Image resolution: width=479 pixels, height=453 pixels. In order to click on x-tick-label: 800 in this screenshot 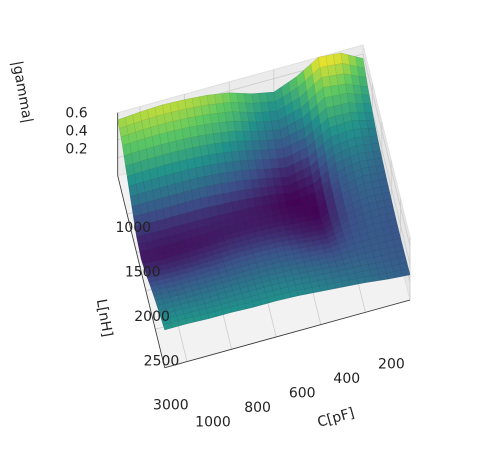, I will do `click(257, 408)`.